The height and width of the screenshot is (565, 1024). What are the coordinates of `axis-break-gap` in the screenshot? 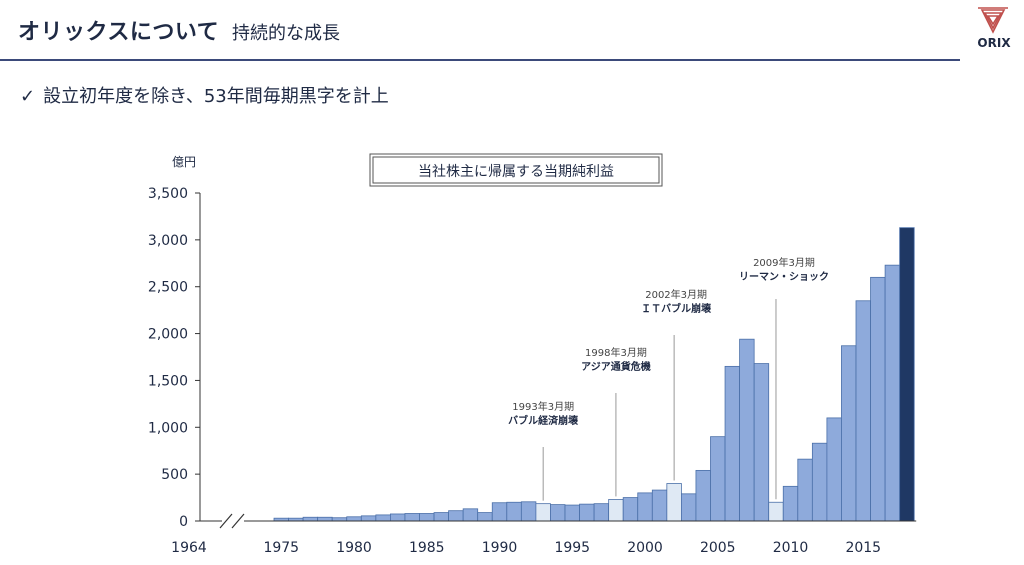 It's located at (233, 521).